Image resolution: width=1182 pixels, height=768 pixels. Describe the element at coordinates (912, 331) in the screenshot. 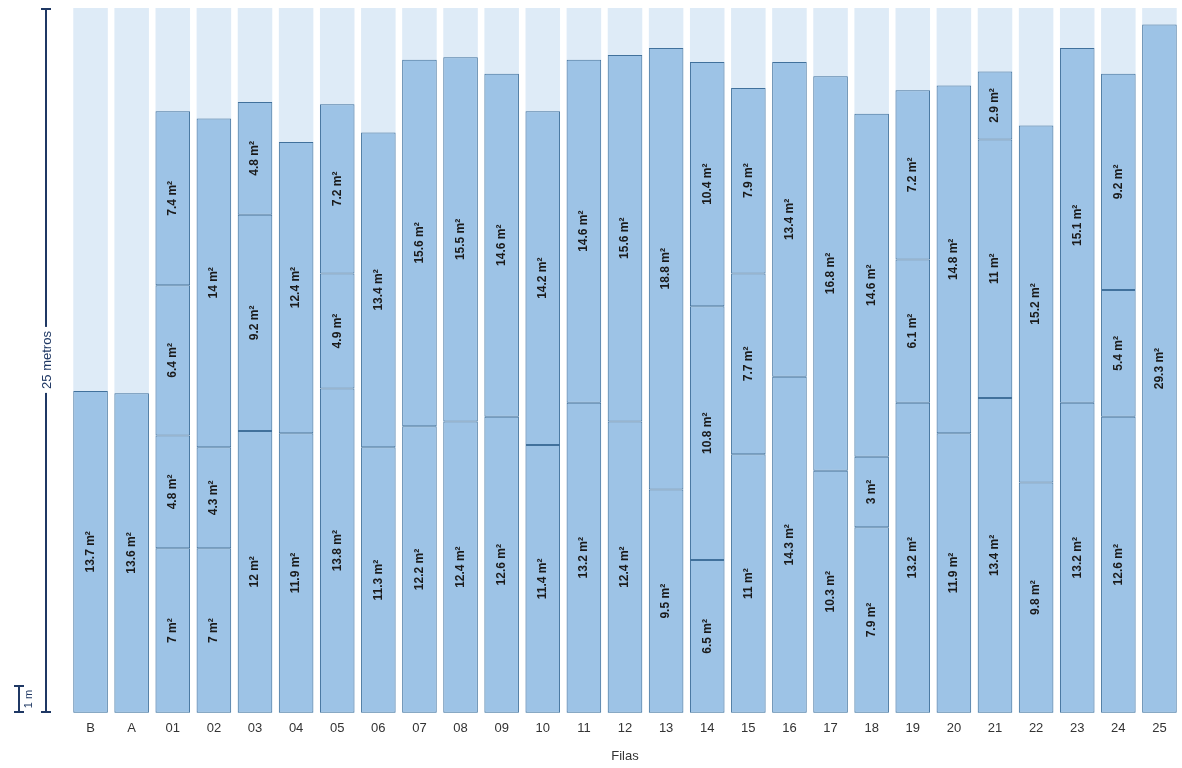

I see `data-label: 6.1 m²` at that location.